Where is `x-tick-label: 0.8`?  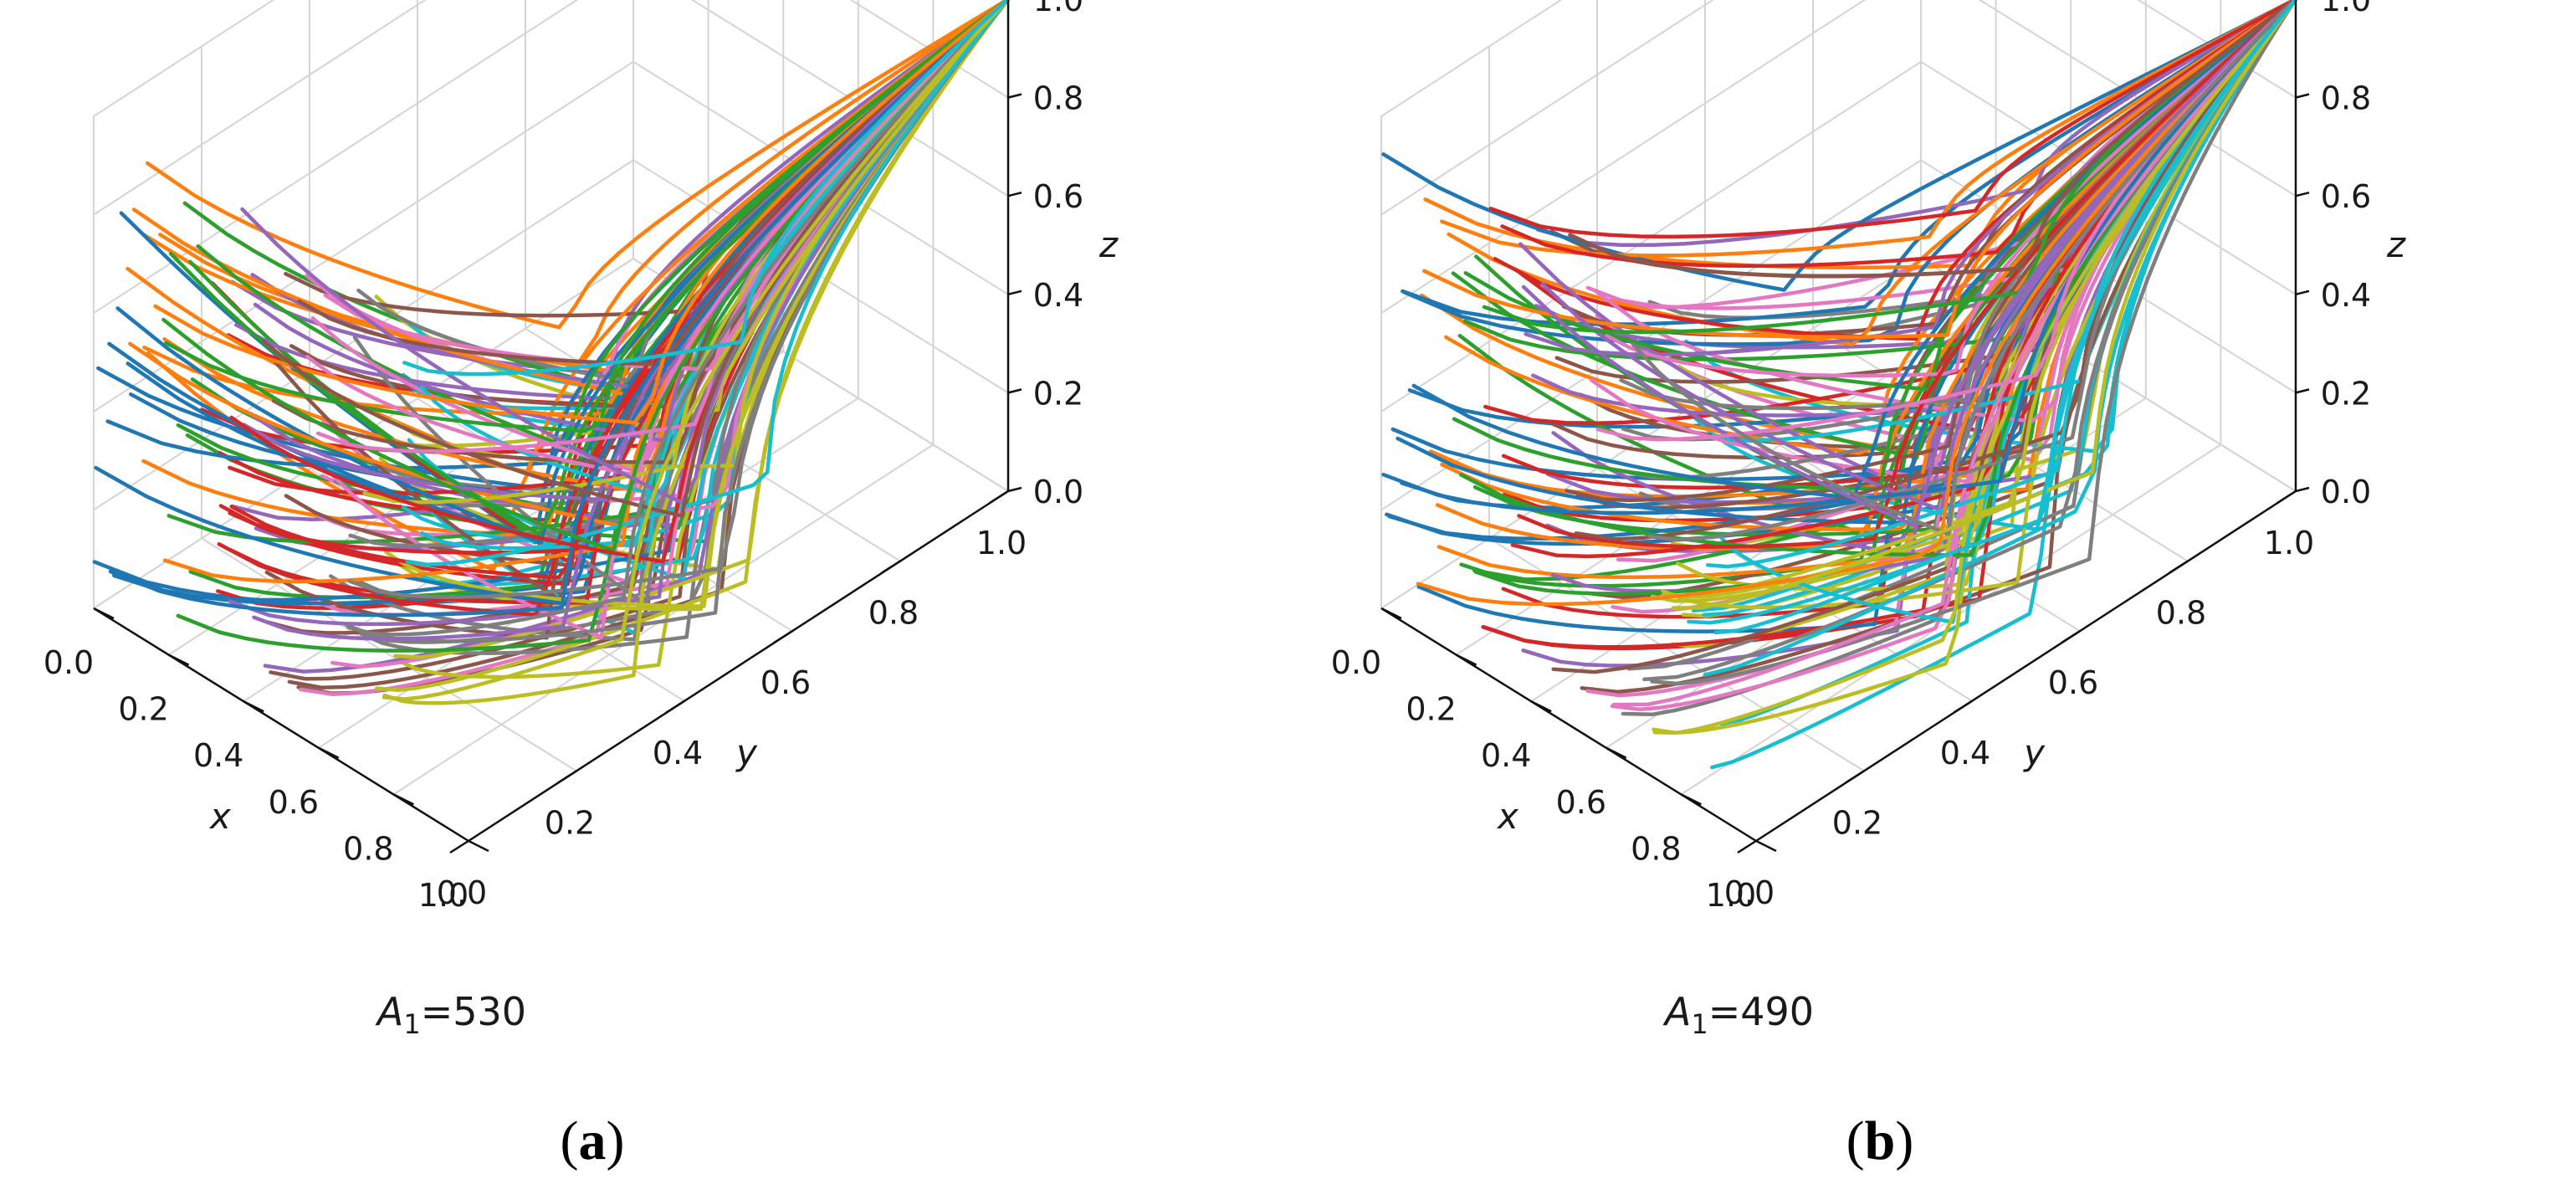 x-tick-label: 0.8 is located at coordinates (368, 848).